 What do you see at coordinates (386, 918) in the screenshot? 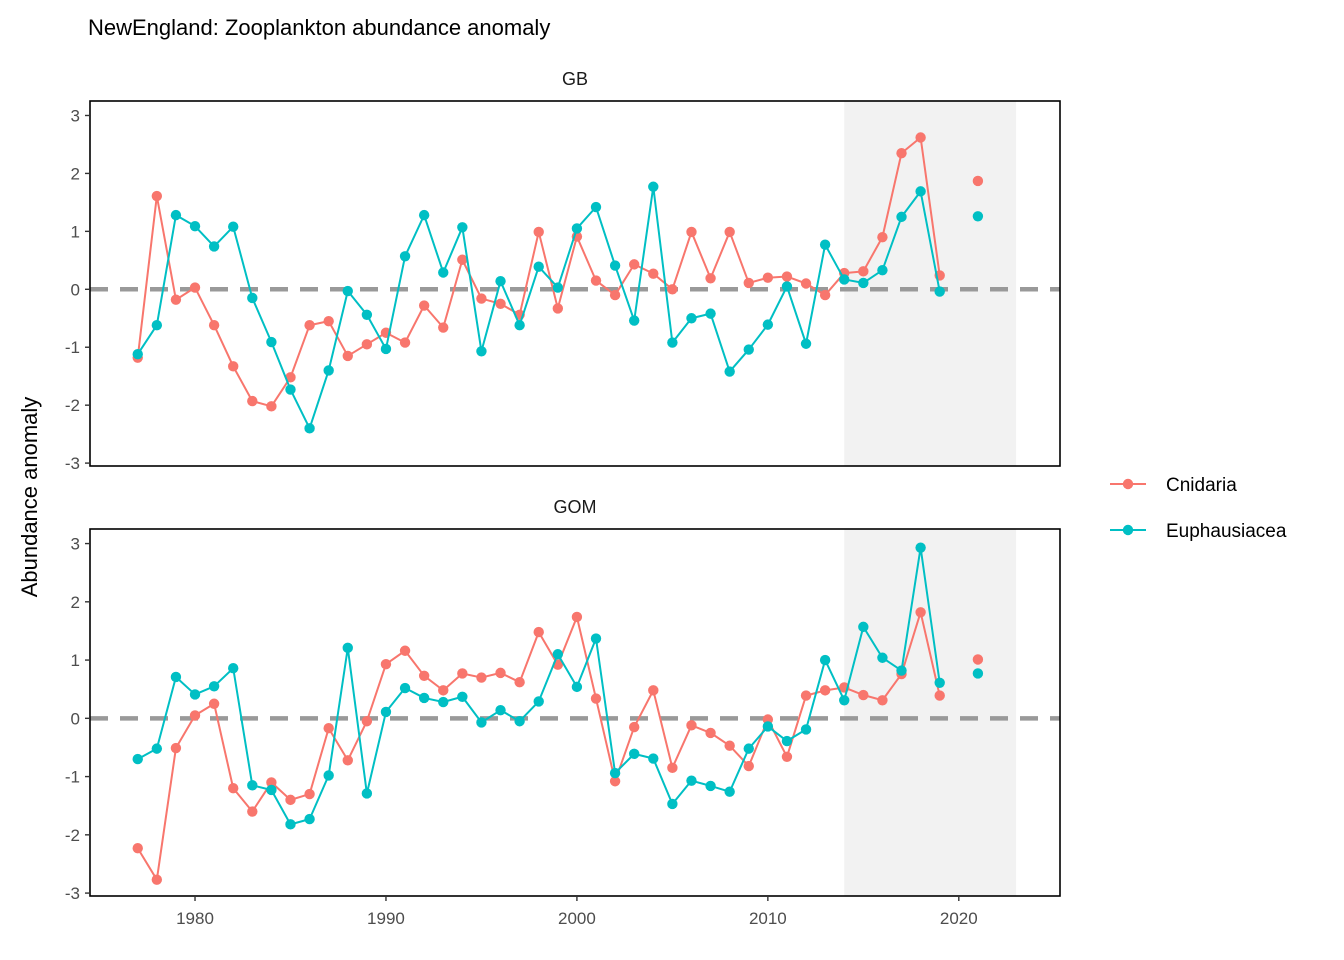
I see `x-tick-label: 1990` at bounding box center [386, 918].